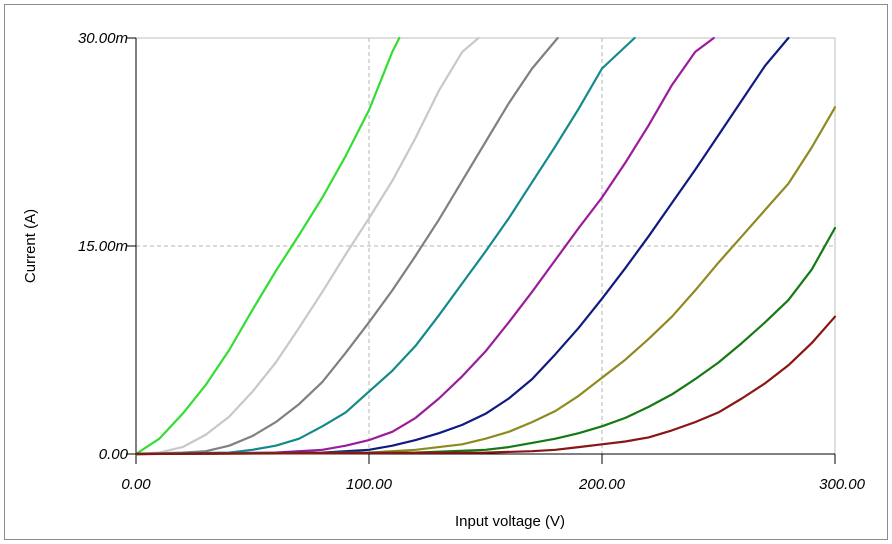  I want to click on x-axis-label: Input voltage (V), so click(510, 521).